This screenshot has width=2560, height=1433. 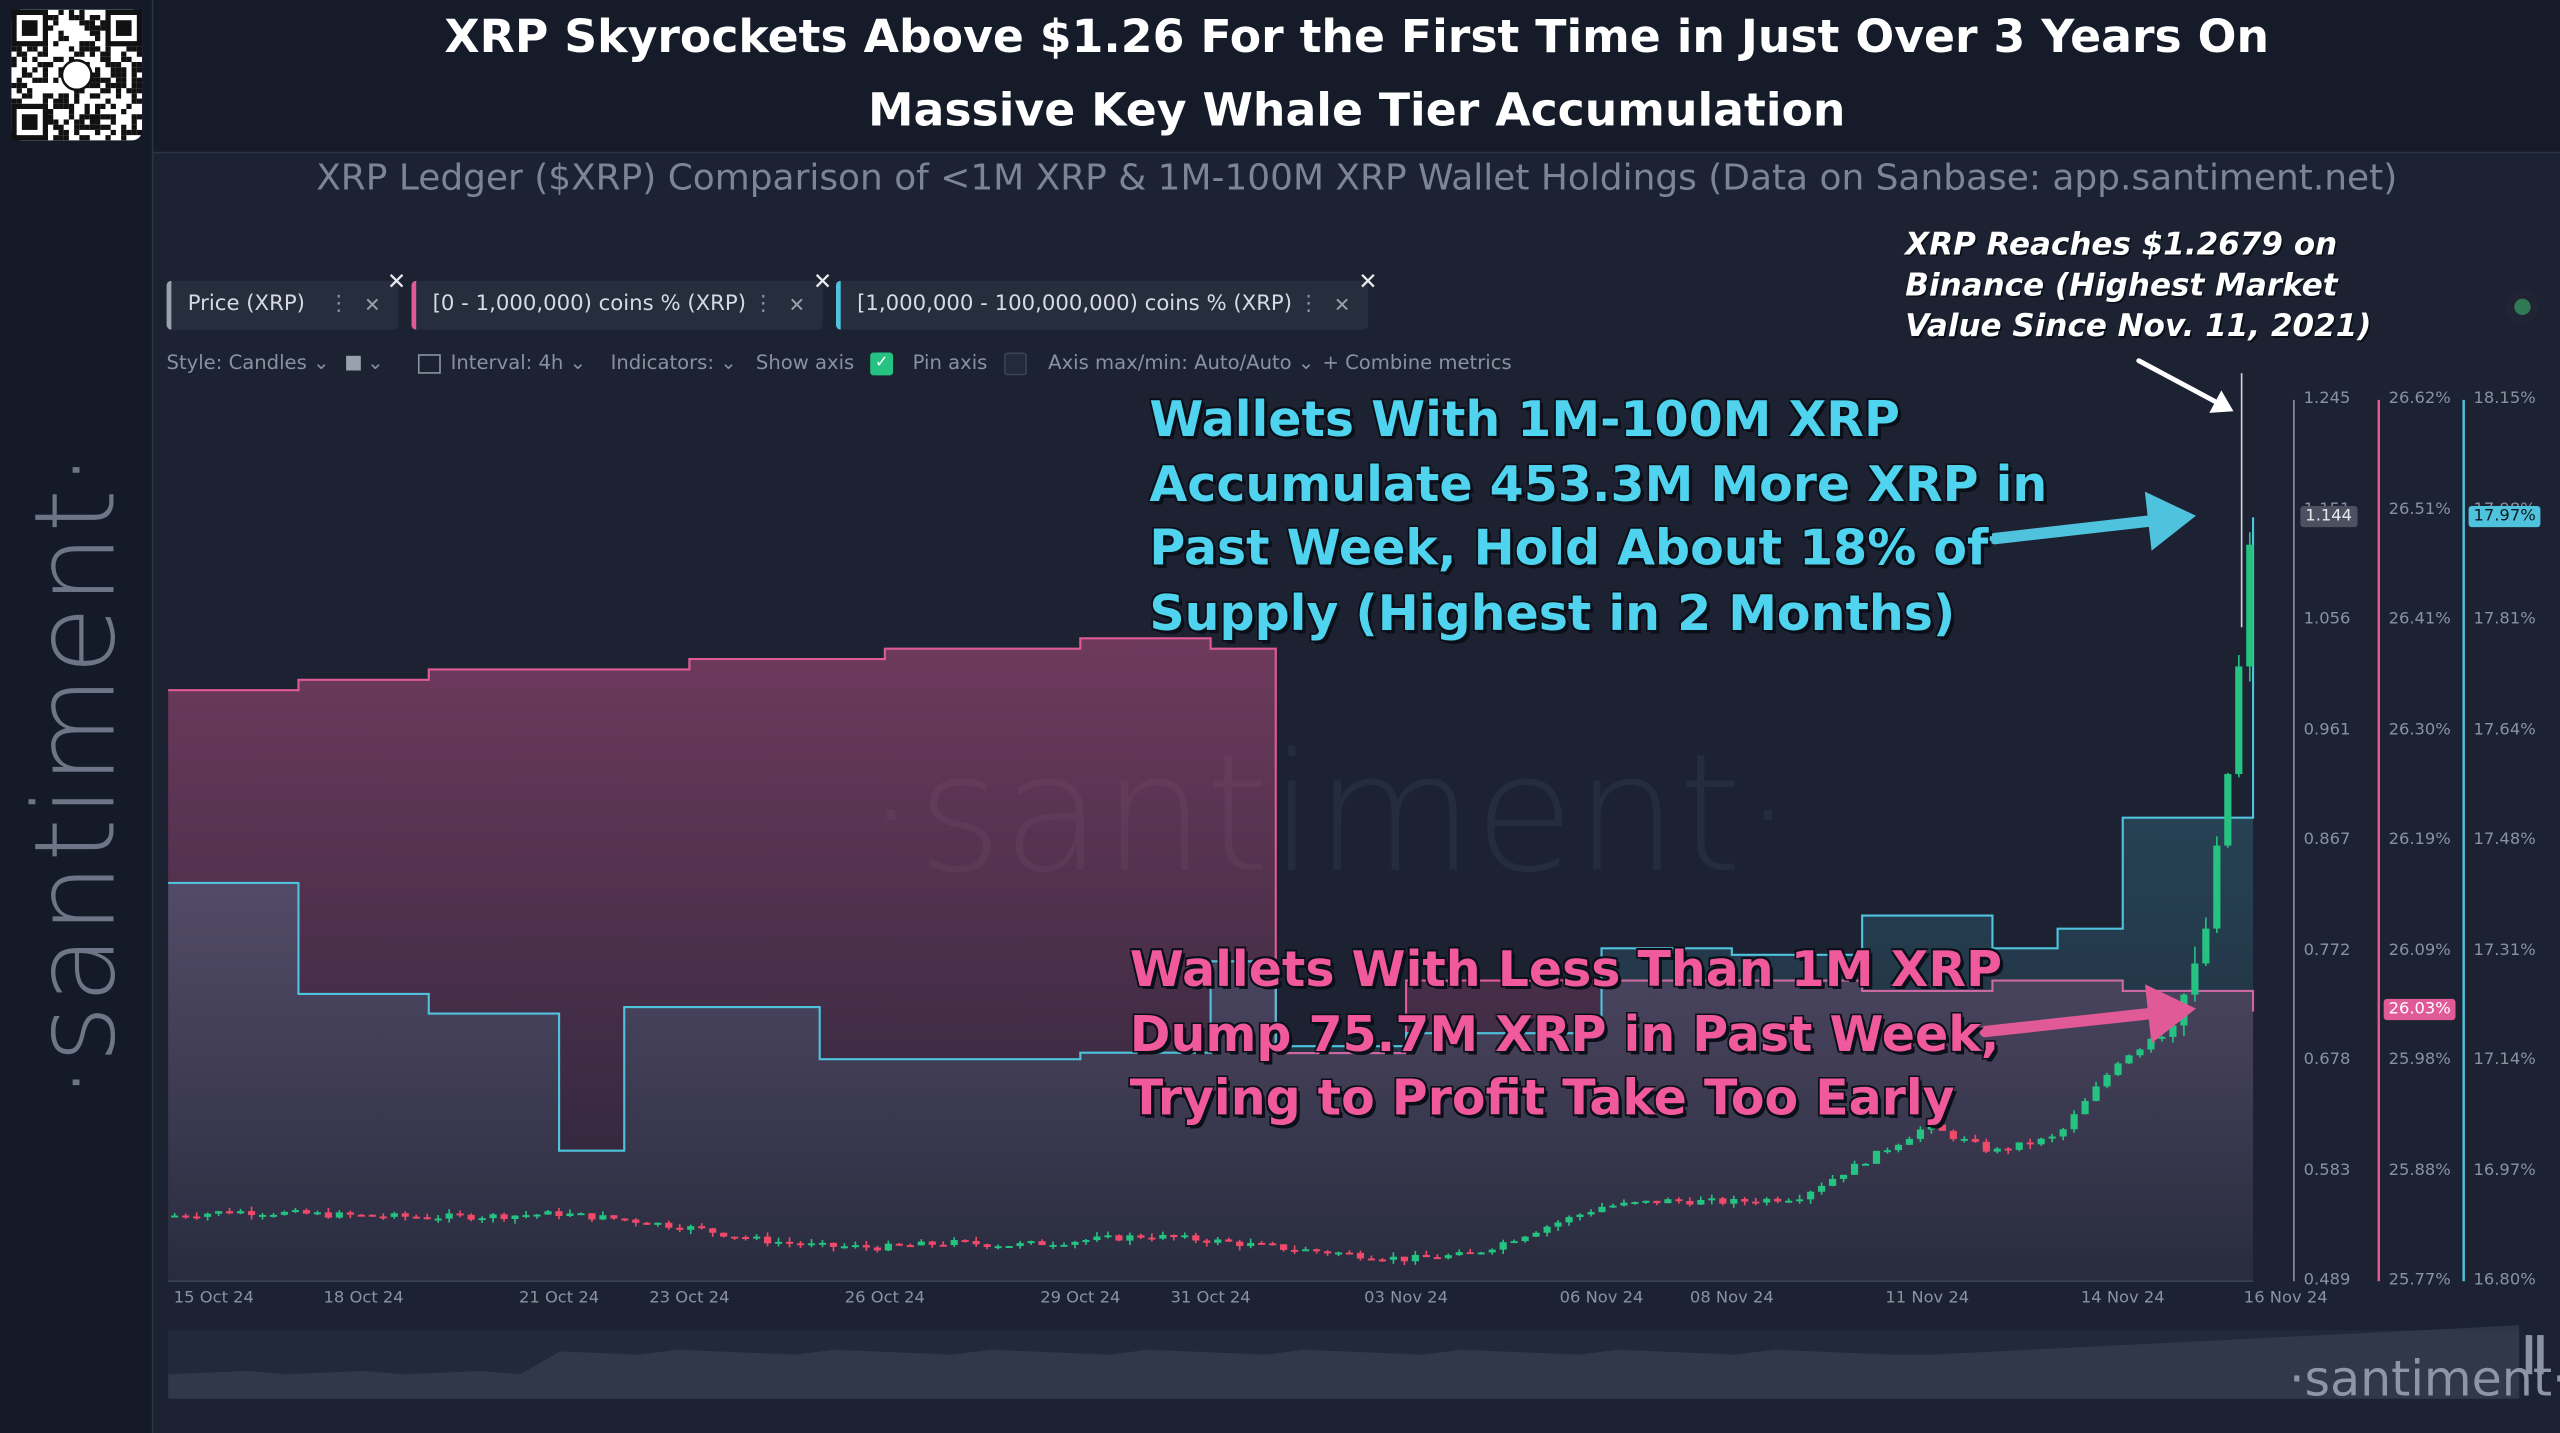 What do you see at coordinates (621, 299) in the screenshot?
I see `metric-chip-small-holders: [0 - 1,000,000) coins % (XRP) ⋮ ✕ ✕` at bounding box center [621, 299].